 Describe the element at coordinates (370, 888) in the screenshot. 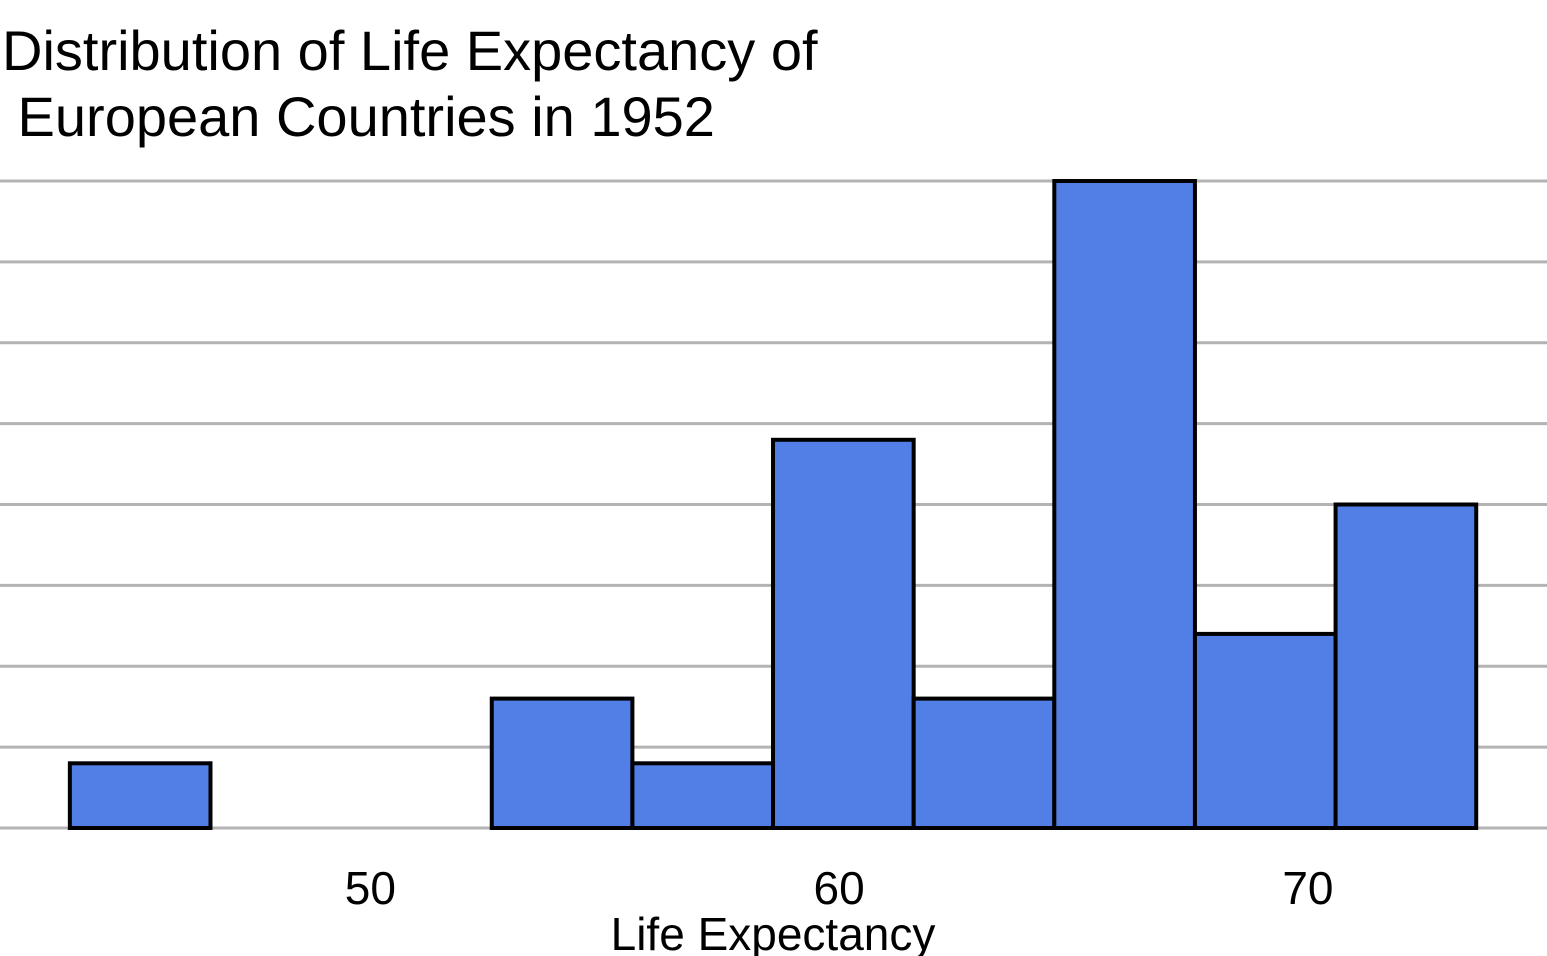

I see `x-tick-label-50: 50` at that location.